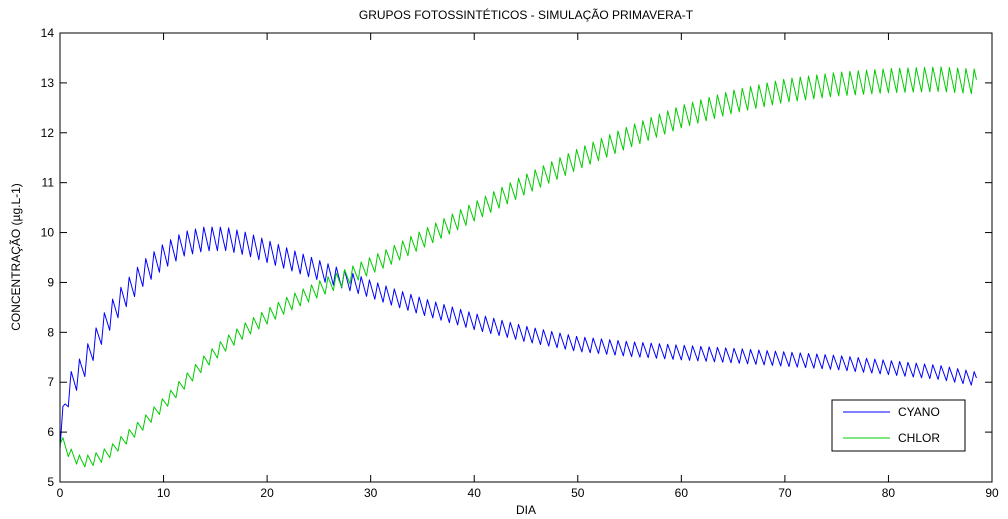 The height and width of the screenshot is (519, 1008). I want to click on x-tick-label: 30, so click(371, 493).